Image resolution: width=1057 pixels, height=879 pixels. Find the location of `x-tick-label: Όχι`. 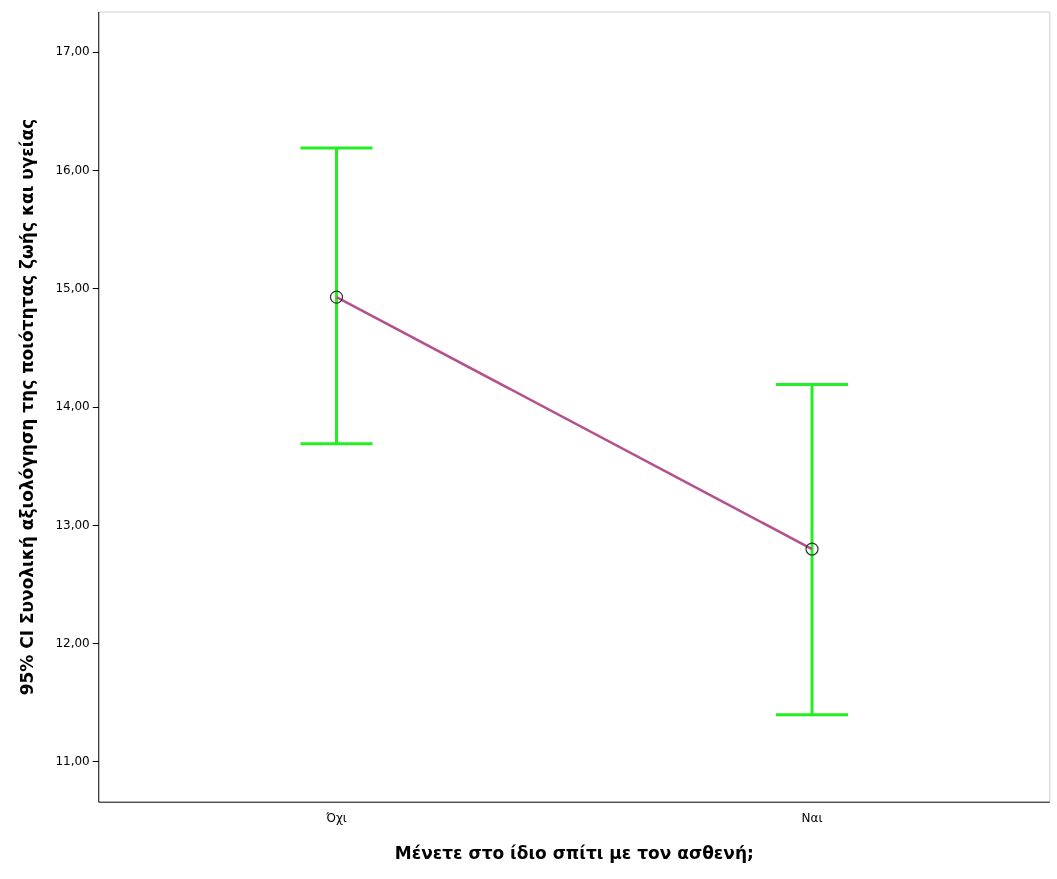

x-tick-label: Όχι is located at coordinates (336, 817).